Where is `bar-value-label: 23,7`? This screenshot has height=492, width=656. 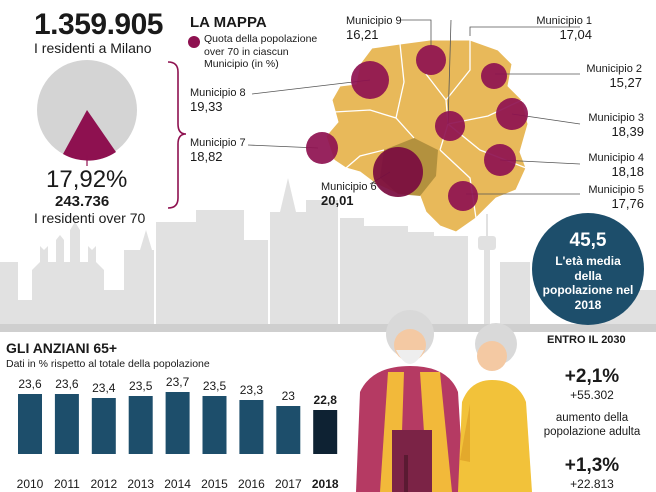 bar-value-label: 23,7 is located at coordinates (178, 382).